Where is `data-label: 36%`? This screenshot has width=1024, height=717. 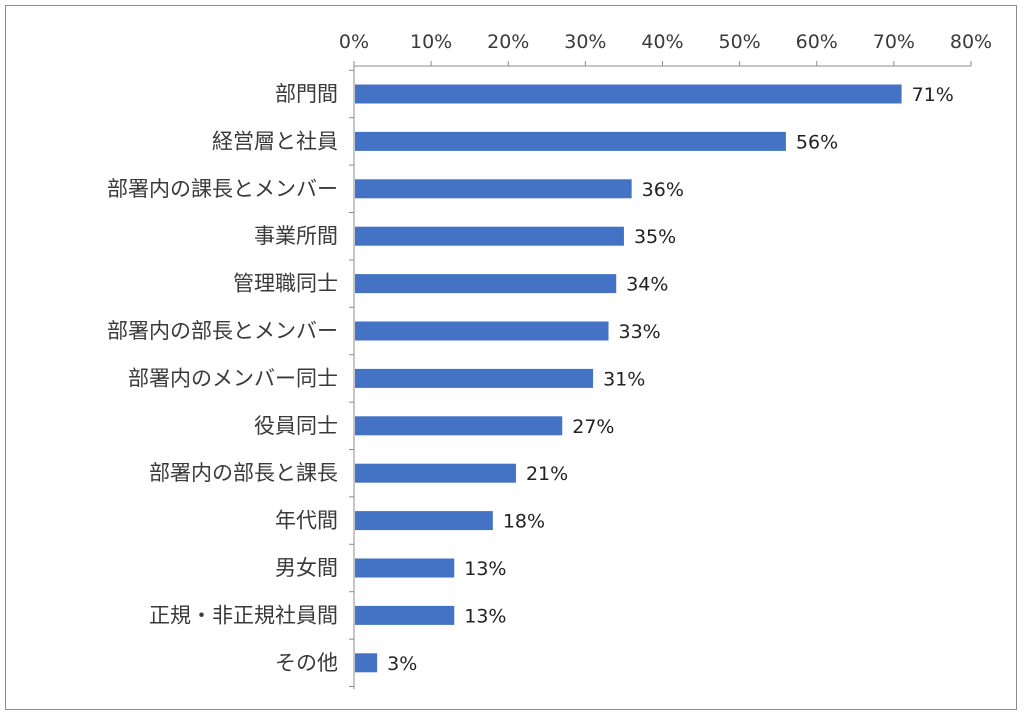
data-label: 36% is located at coordinates (663, 190).